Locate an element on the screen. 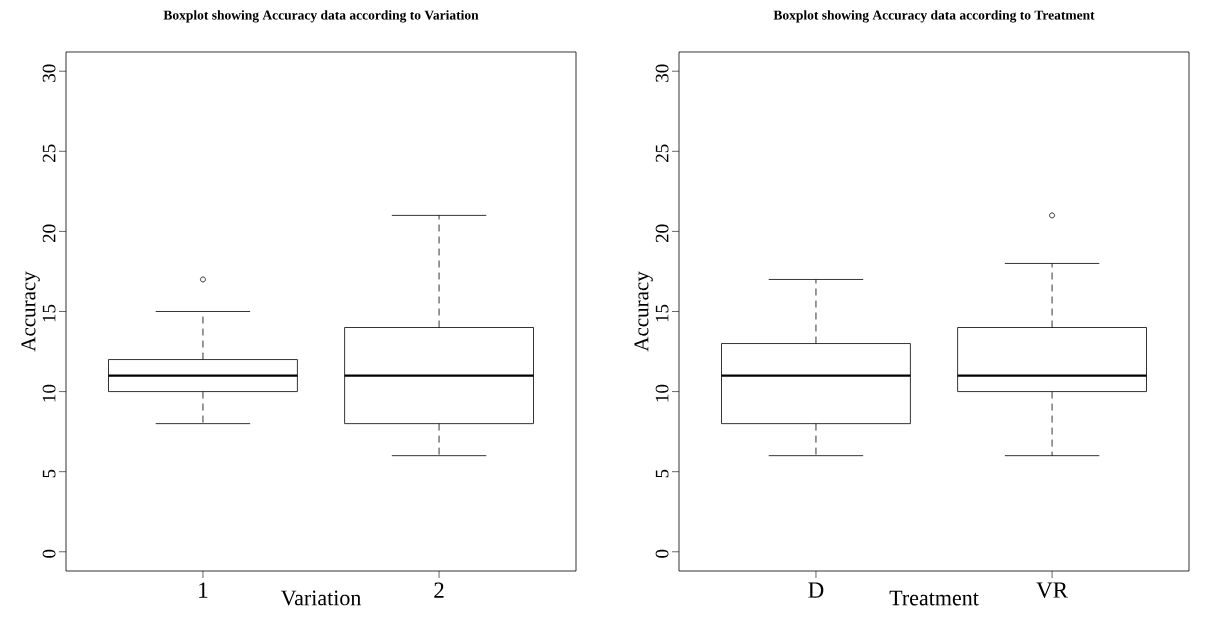 The height and width of the screenshot is (644, 1222). x-tick-label: 1 is located at coordinates (203, 590).